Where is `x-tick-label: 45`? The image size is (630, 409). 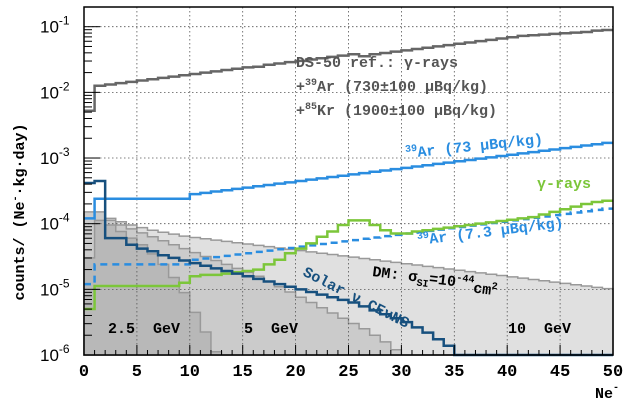 x-tick-label: 45 is located at coordinates (560, 372).